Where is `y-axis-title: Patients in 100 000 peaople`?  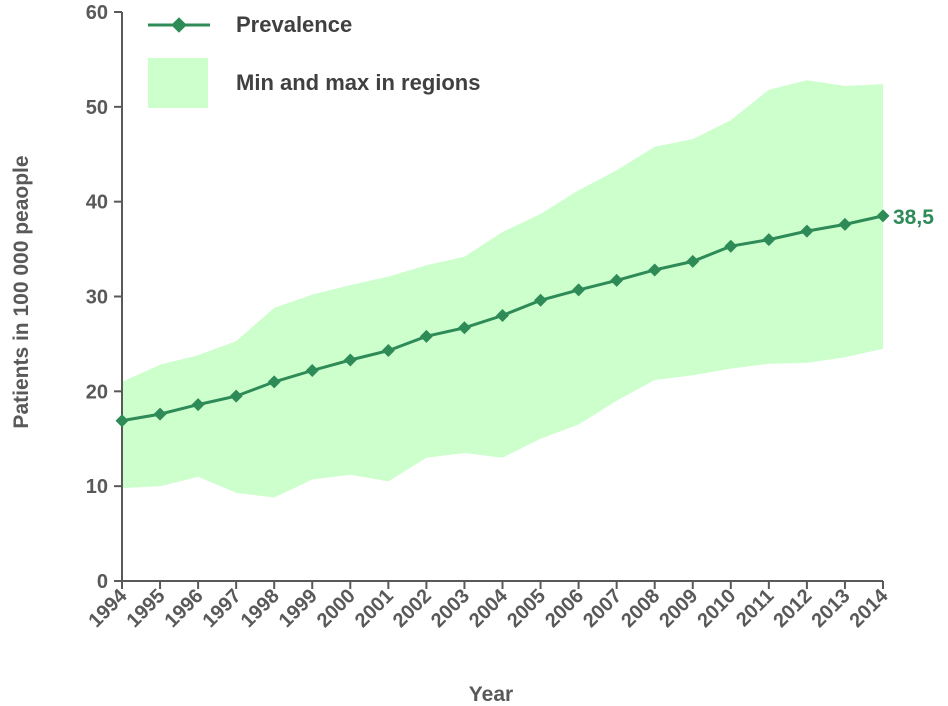
y-axis-title: Patients in 100 000 peaople is located at coordinates (21, 291).